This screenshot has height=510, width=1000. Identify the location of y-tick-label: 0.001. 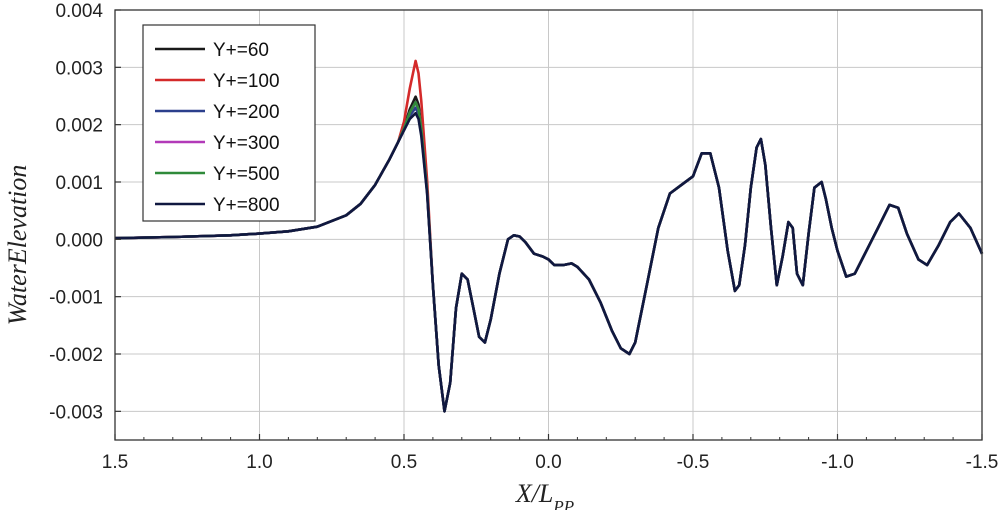
(79, 183).